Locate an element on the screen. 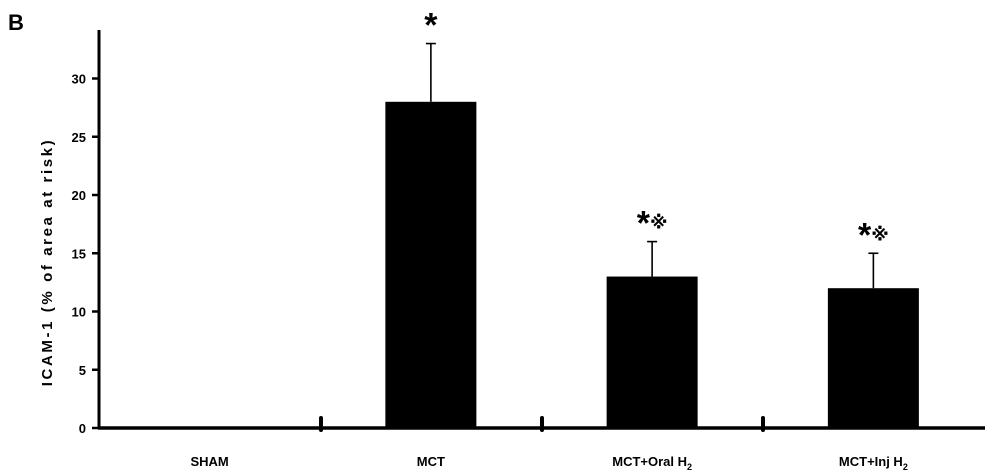 The width and height of the screenshot is (988, 476). significance-annotation: * is located at coordinates (431, 26).